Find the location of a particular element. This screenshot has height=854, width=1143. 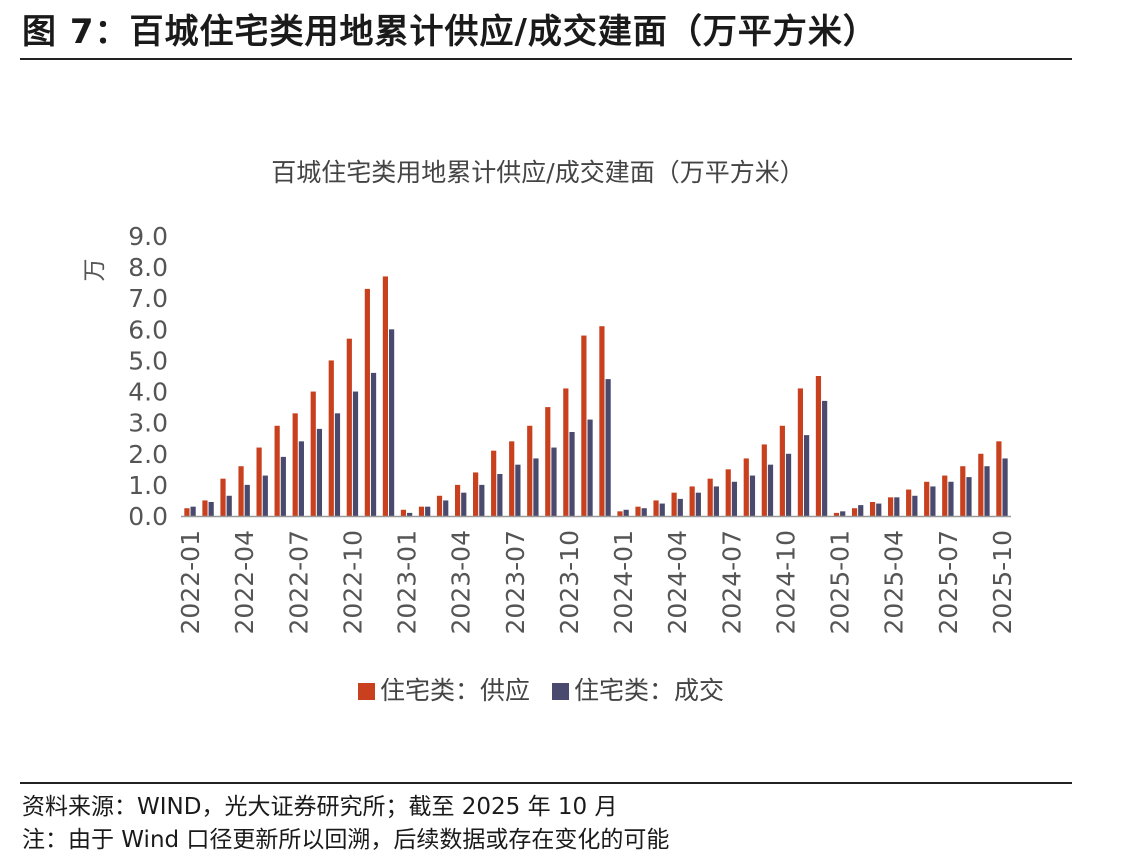

top-rule is located at coordinates (546, 59).